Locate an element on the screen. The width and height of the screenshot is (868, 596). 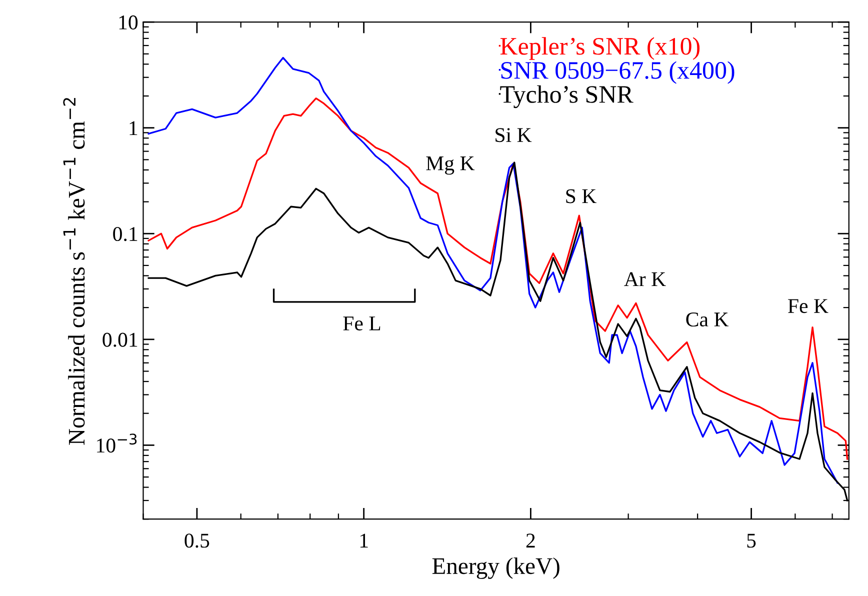
y-tick-label: 10 is located at coordinates (128, 22).